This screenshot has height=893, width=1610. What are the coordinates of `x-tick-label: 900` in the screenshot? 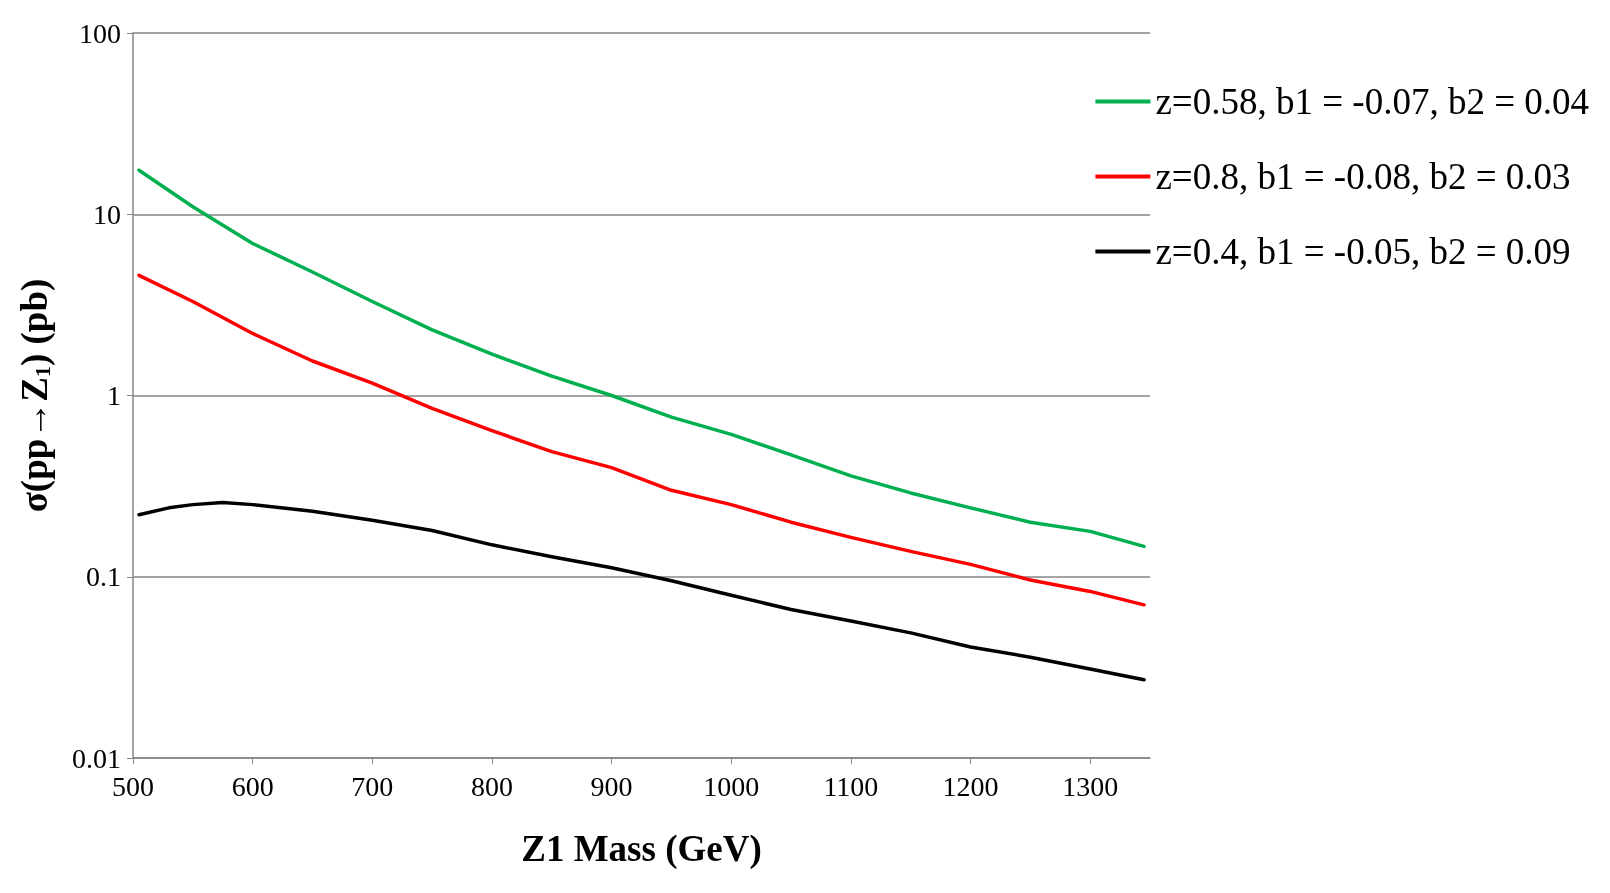 It's located at (611, 786).